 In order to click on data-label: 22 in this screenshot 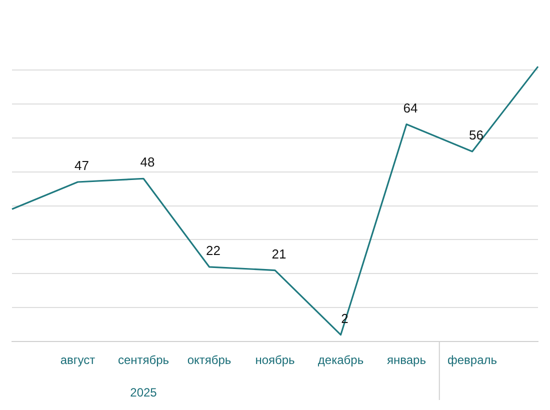, I will do `click(213, 250)`.